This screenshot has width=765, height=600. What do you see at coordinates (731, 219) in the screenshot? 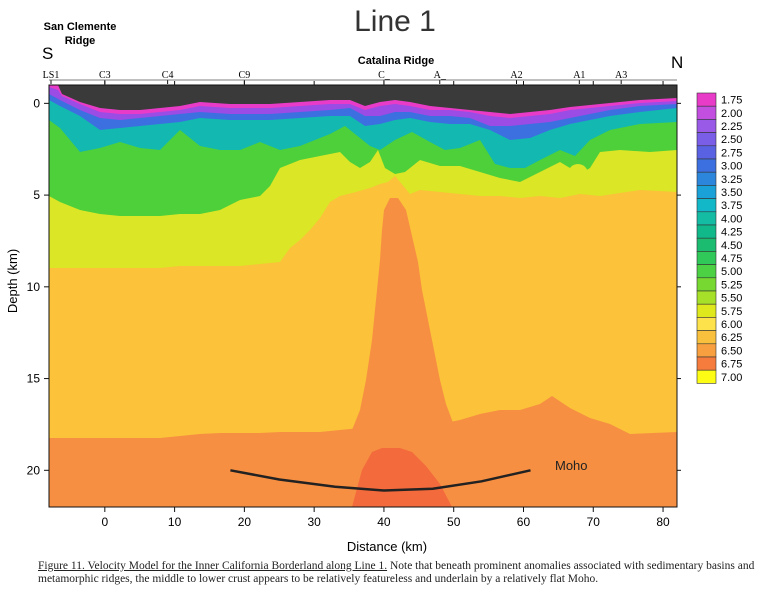
I see `colorbar-label: 4.00` at bounding box center [731, 219].